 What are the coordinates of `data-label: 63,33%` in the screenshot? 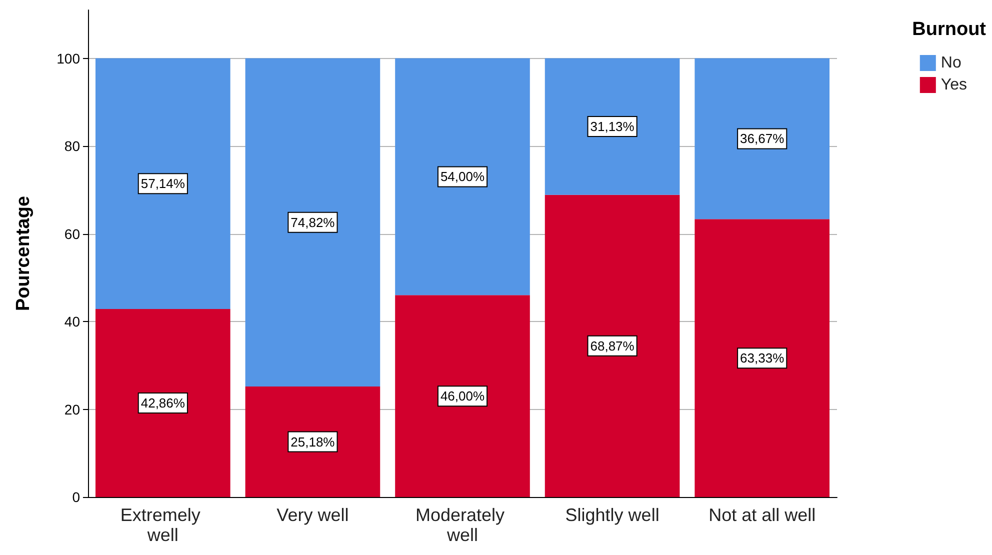 It's located at (762, 358).